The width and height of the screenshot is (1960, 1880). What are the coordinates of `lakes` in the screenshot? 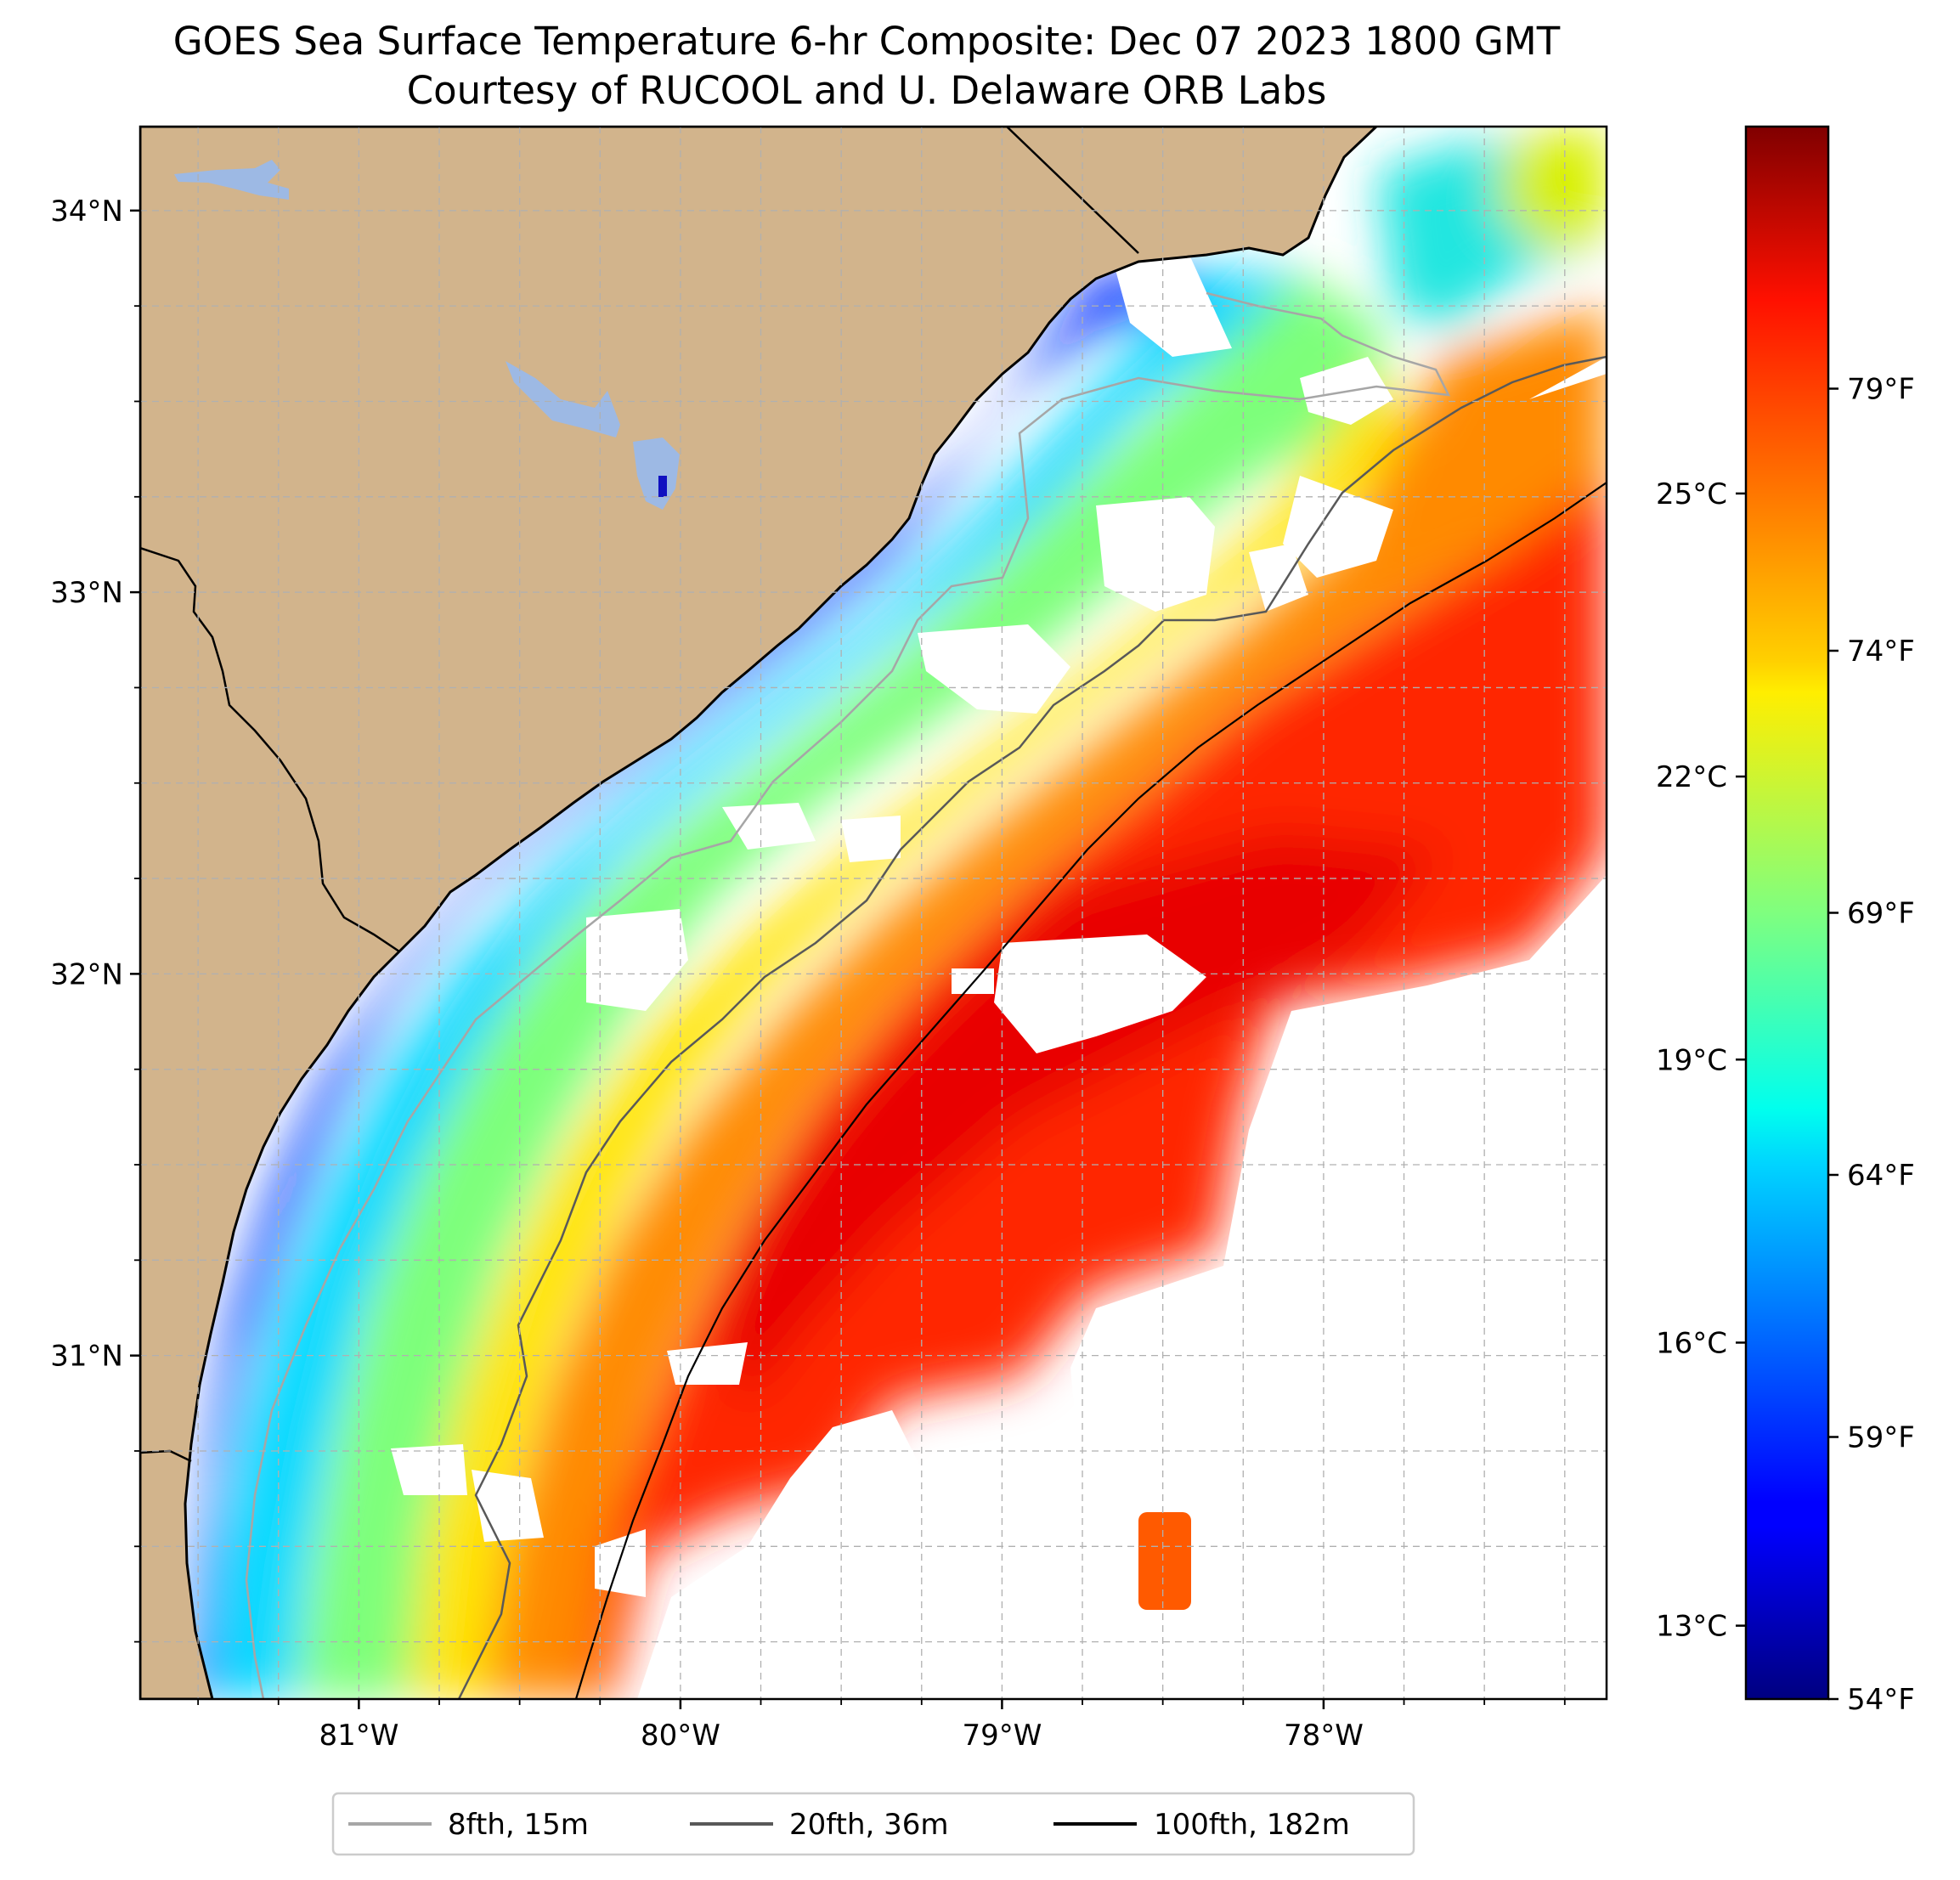 It's located at (427, 335).